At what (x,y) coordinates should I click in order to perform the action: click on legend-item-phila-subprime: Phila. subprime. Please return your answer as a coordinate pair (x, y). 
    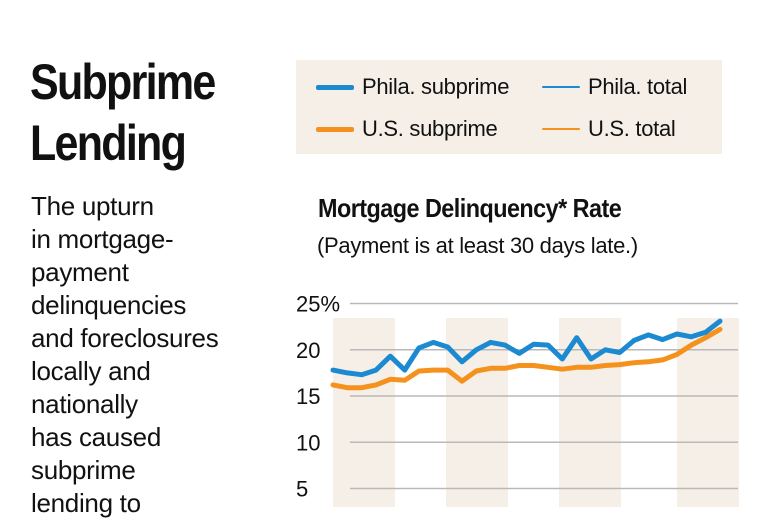
    Looking at the image, I should click on (412, 87).